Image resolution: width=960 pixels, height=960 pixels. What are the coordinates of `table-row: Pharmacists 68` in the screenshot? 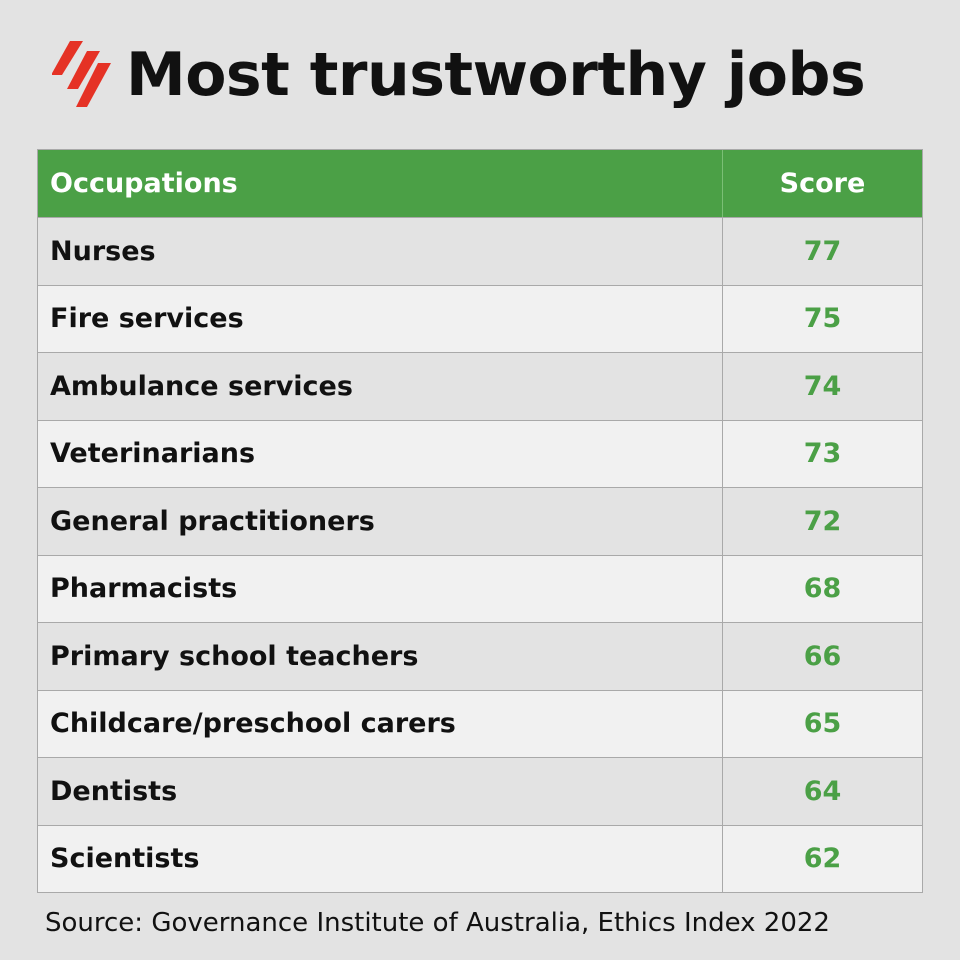 It's located at (480, 588).